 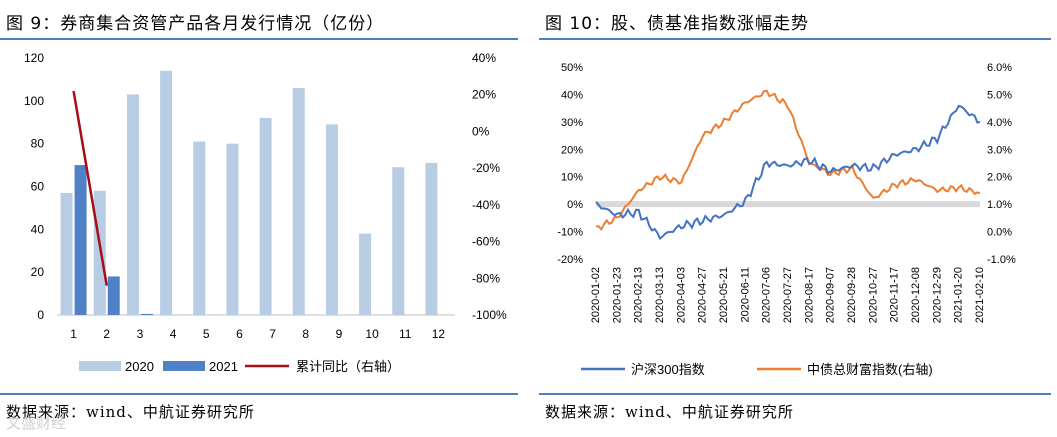 What do you see at coordinates (405, 334) in the screenshot?
I see `x-tick-label: 11` at bounding box center [405, 334].